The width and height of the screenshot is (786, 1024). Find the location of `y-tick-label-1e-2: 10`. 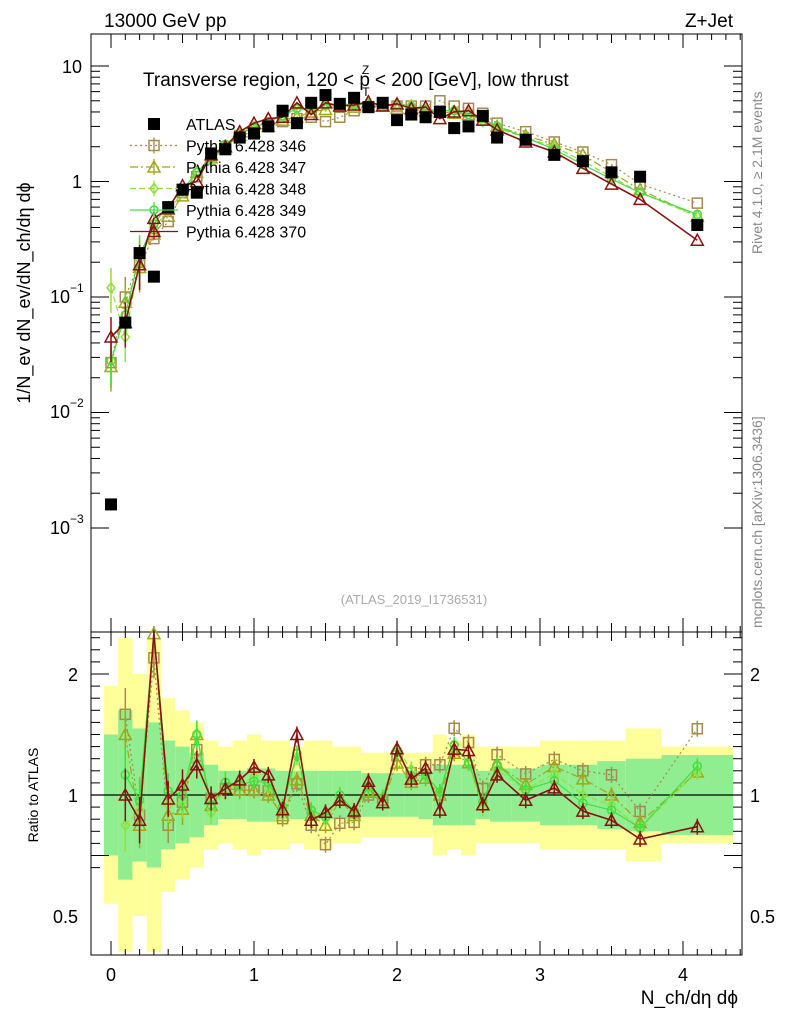

y-tick-label-1e-2: 10 is located at coordinates (60, 412).